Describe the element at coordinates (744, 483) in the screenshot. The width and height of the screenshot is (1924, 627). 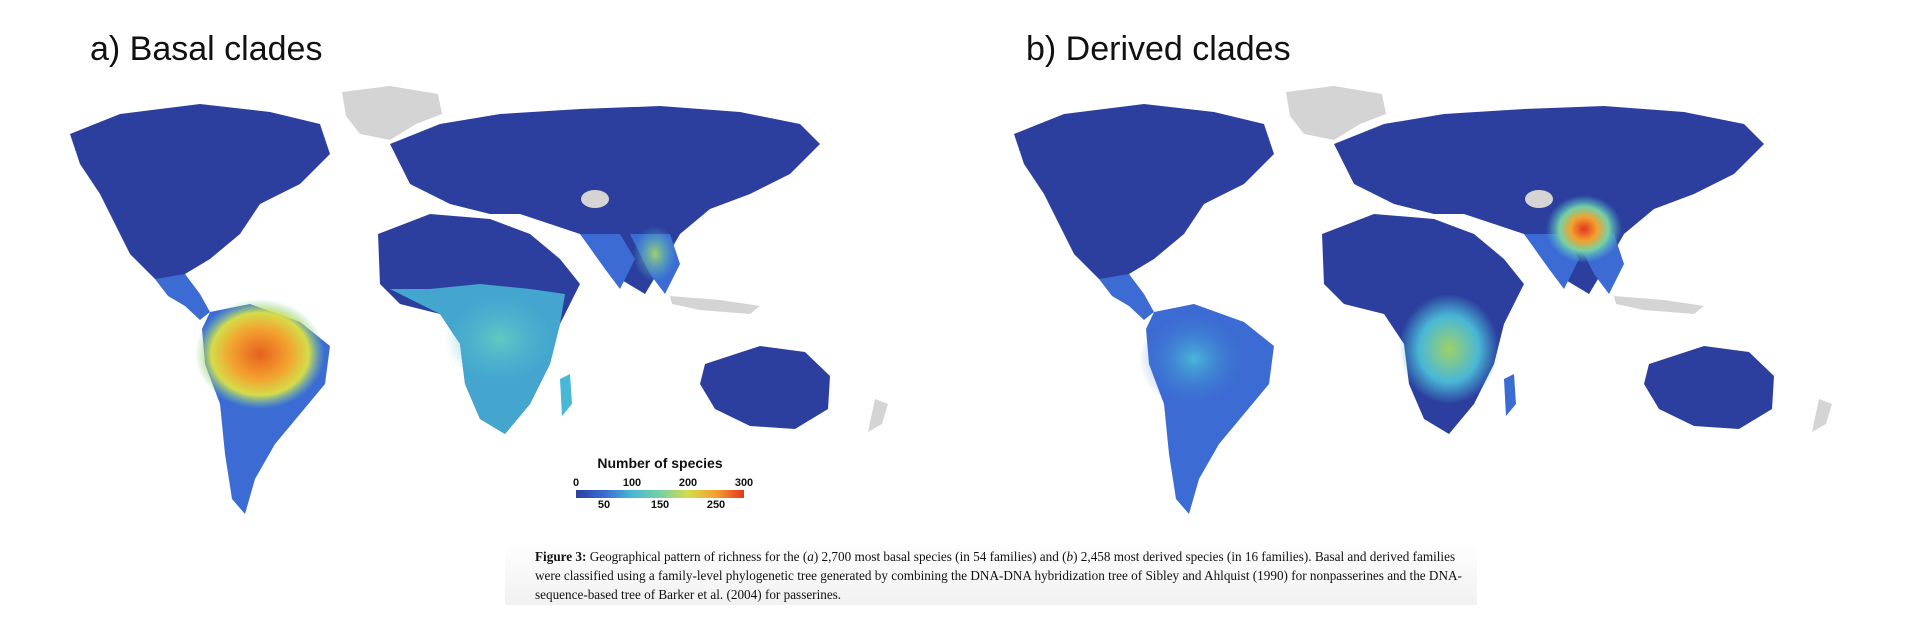
I see `legend-tick-300: 300` at that location.